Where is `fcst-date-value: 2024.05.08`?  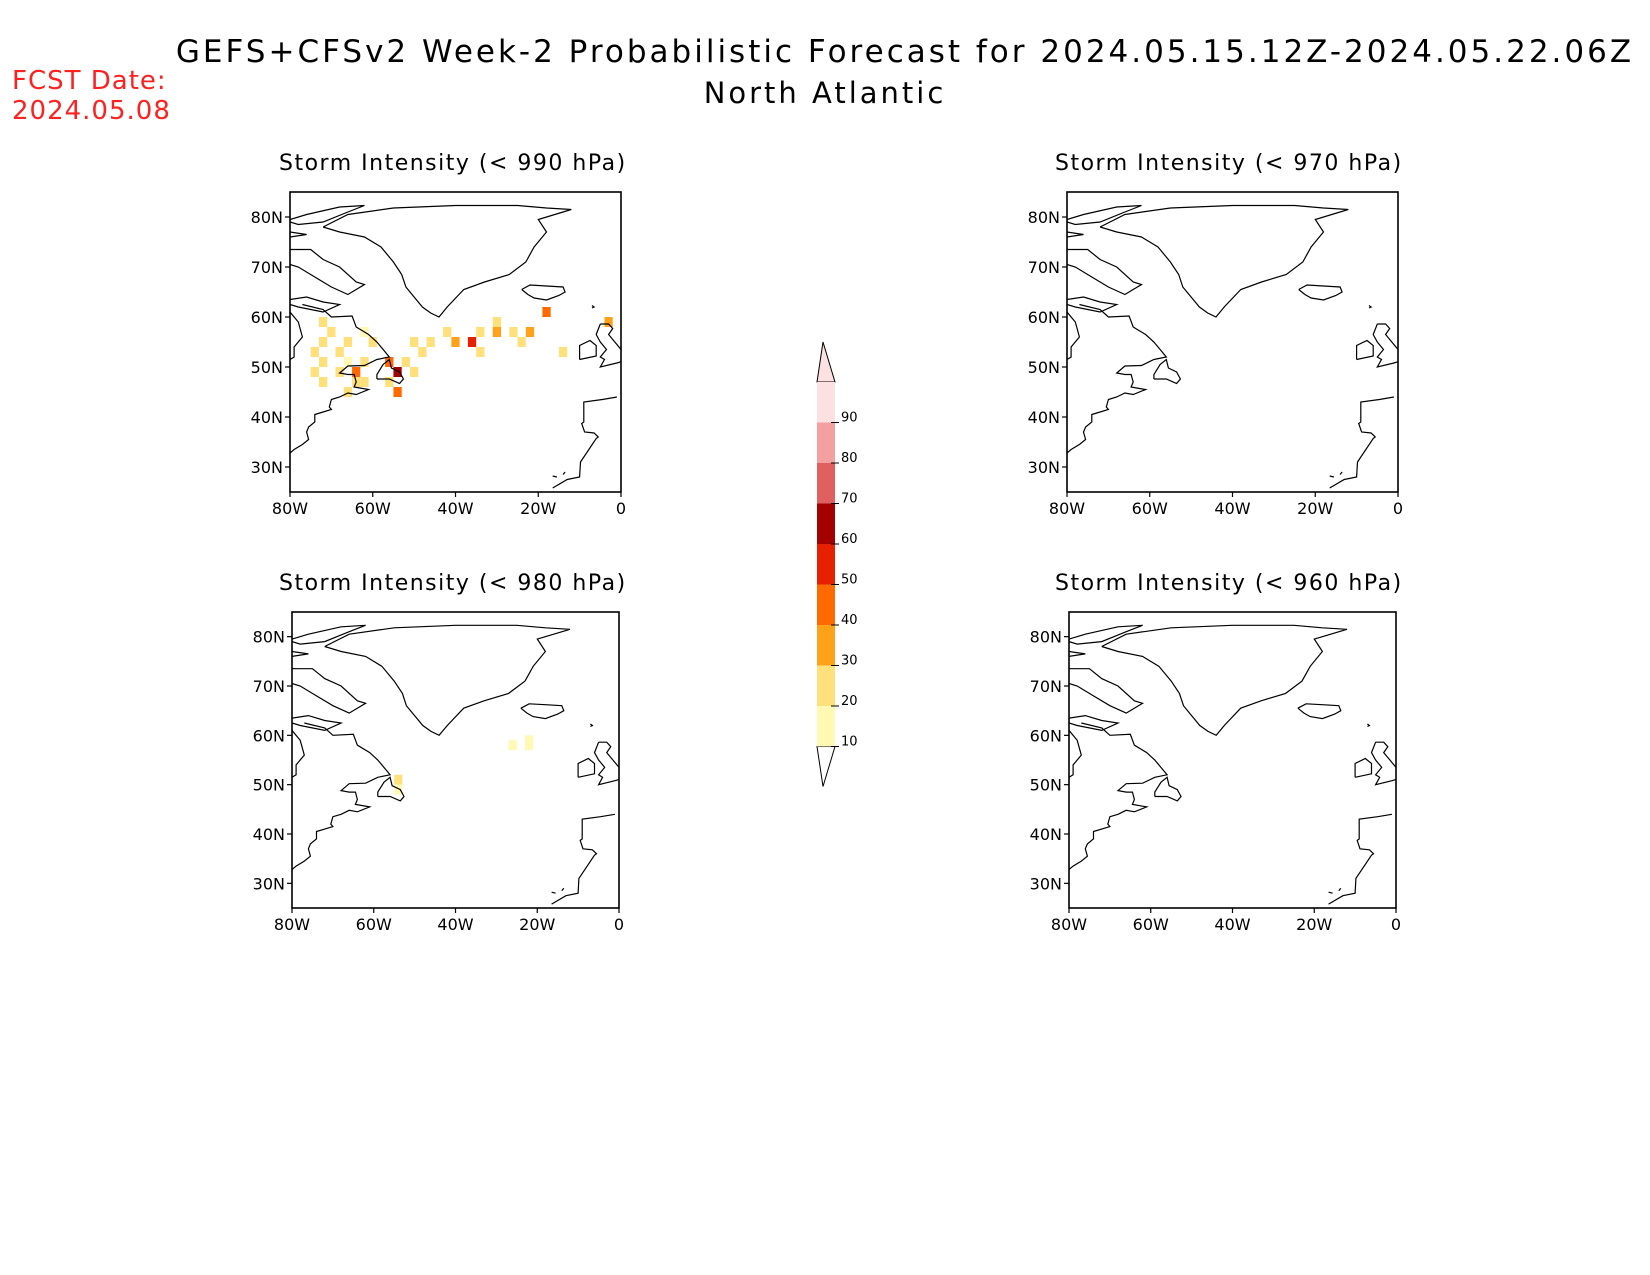 fcst-date-value: 2024.05.08 is located at coordinates (91, 111).